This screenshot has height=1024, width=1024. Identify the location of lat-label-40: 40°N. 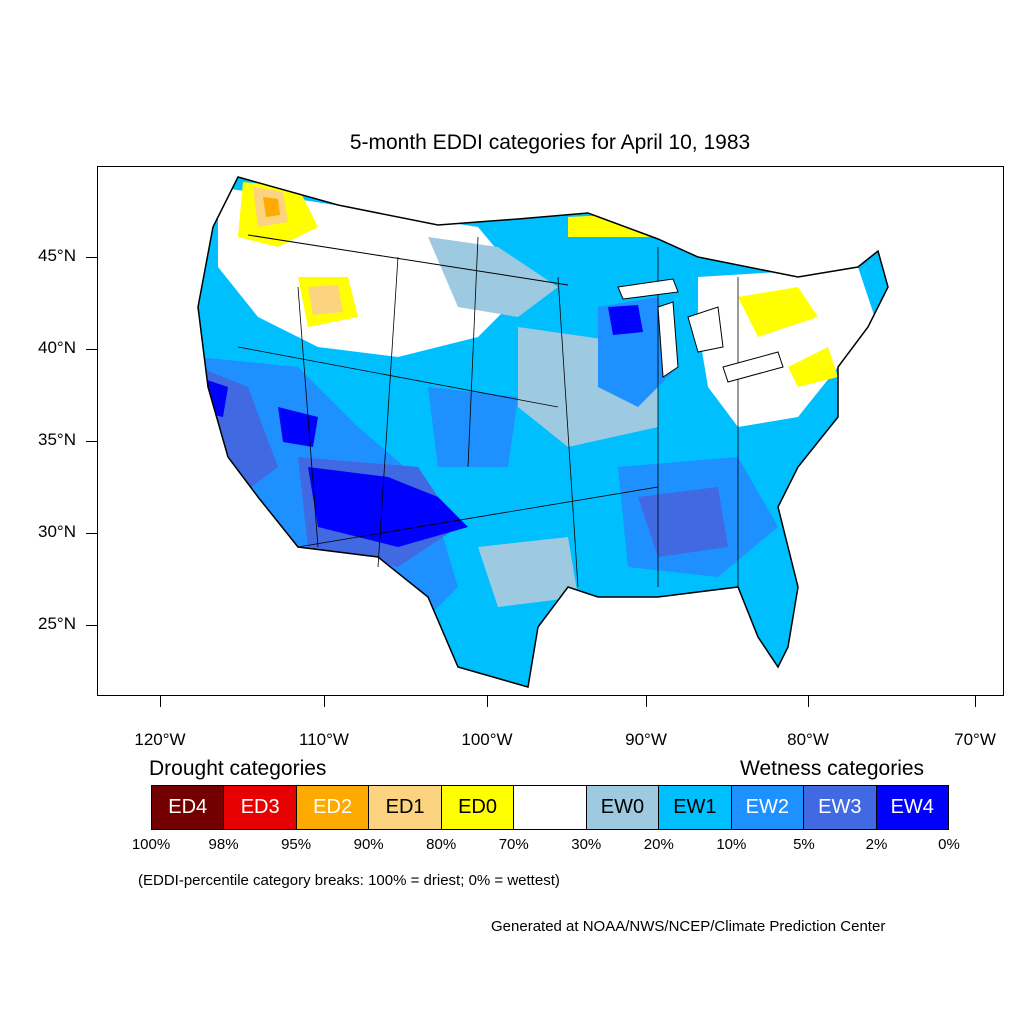
(57, 347).